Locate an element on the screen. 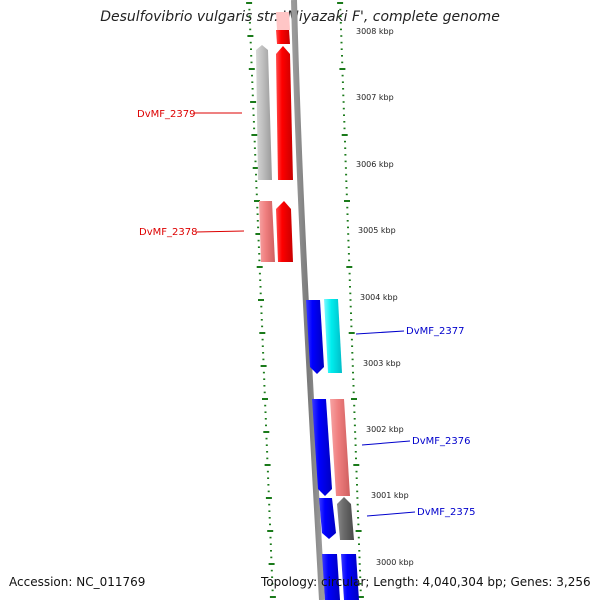 This screenshot has height=600, width=600. genome-backbone is located at coordinates (308, 300).